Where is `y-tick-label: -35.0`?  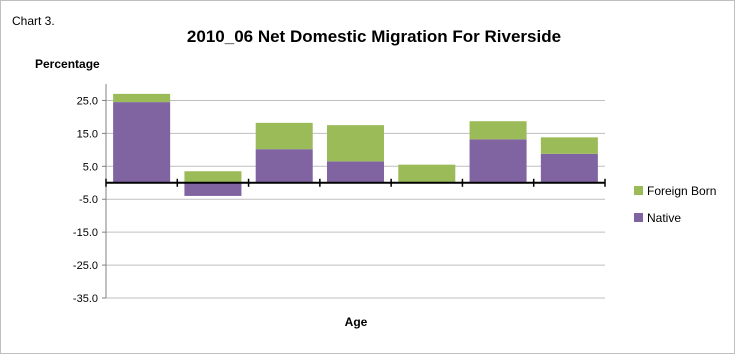
y-tick-label: -35.0 is located at coordinates (85, 299).